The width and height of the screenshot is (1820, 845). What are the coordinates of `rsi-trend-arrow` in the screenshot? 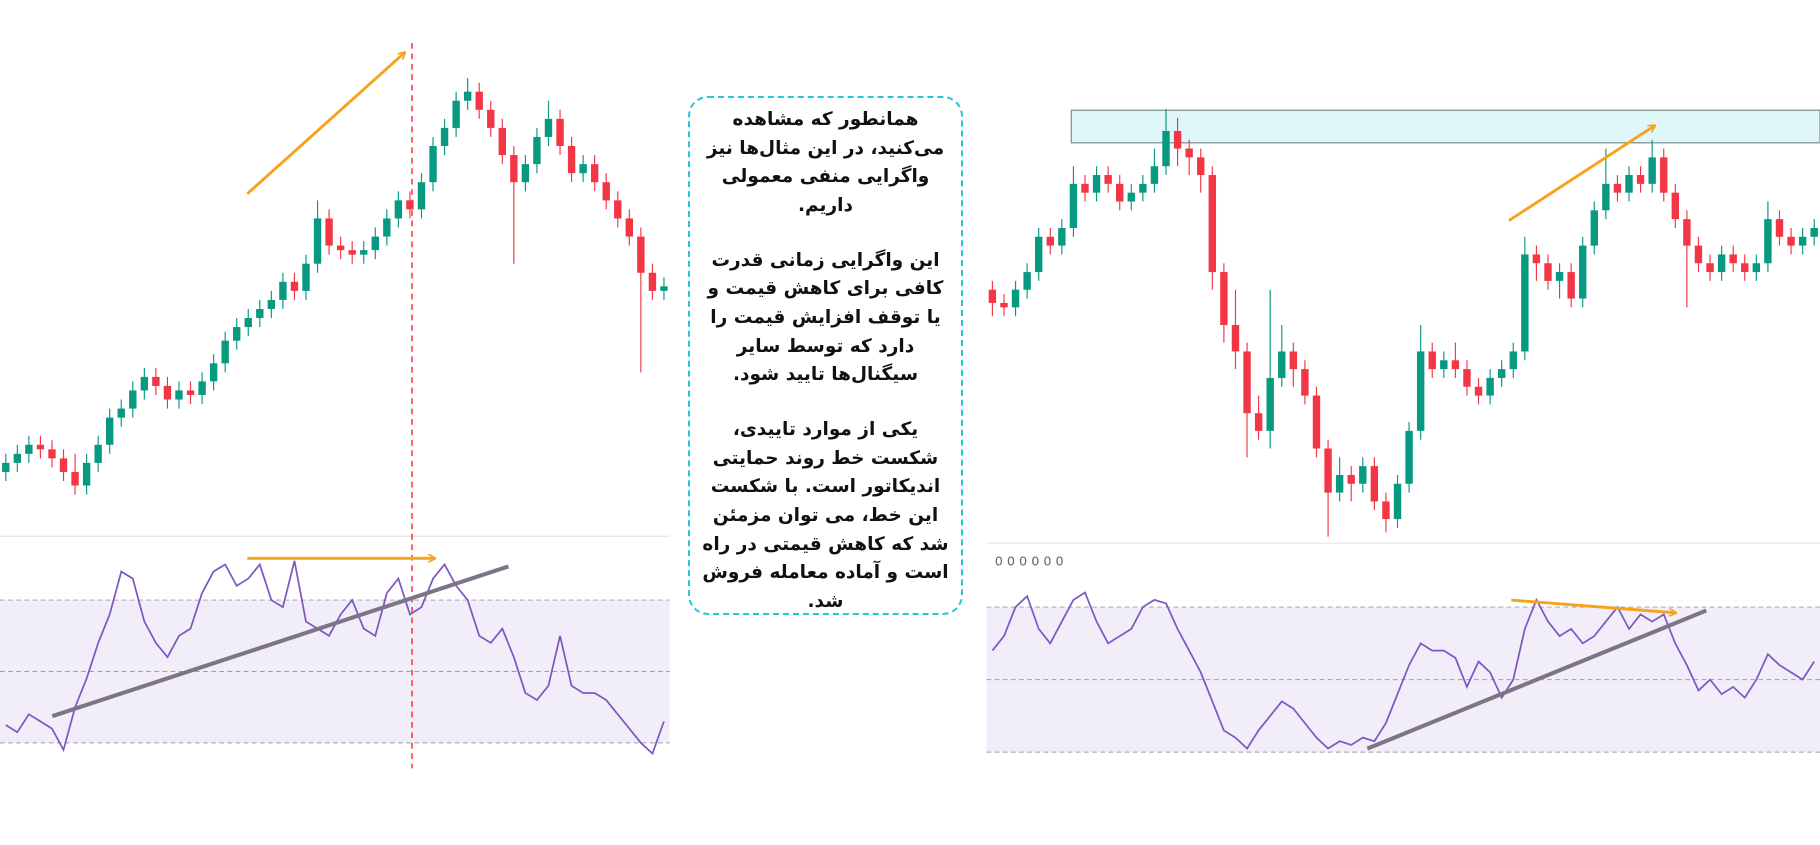 It's located at (1593, 605).